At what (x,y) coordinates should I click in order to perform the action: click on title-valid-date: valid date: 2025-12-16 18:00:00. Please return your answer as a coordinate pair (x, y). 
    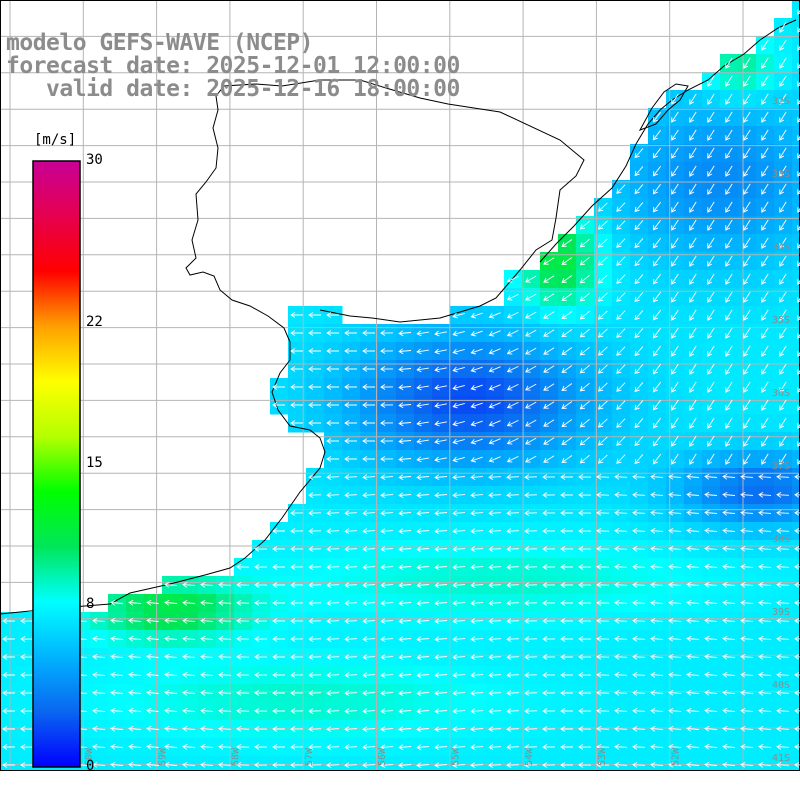
    Looking at the image, I should click on (233, 89).